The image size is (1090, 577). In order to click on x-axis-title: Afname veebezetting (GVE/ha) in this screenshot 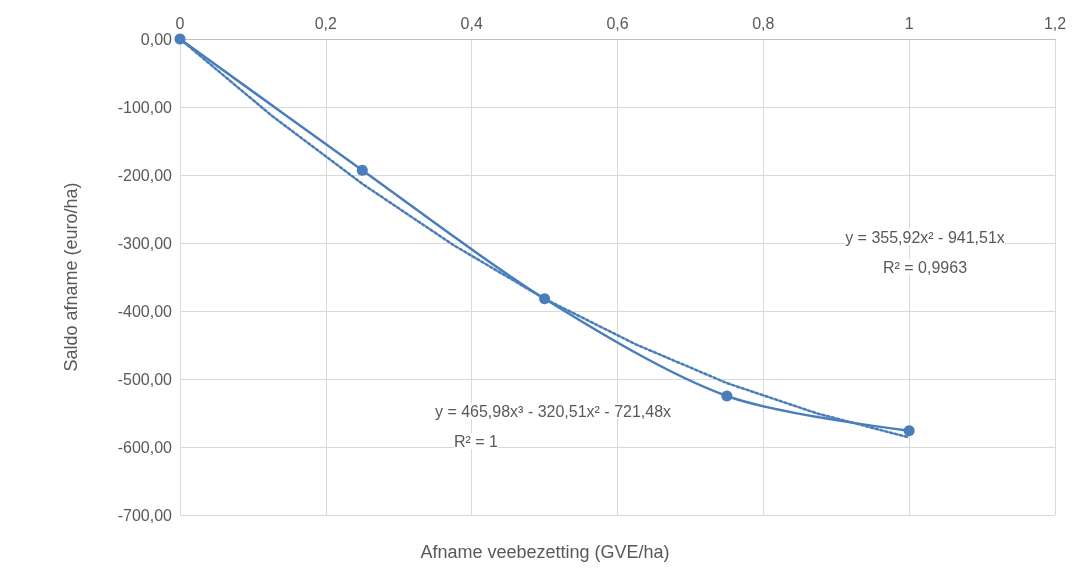, I will do `click(545, 552)`.